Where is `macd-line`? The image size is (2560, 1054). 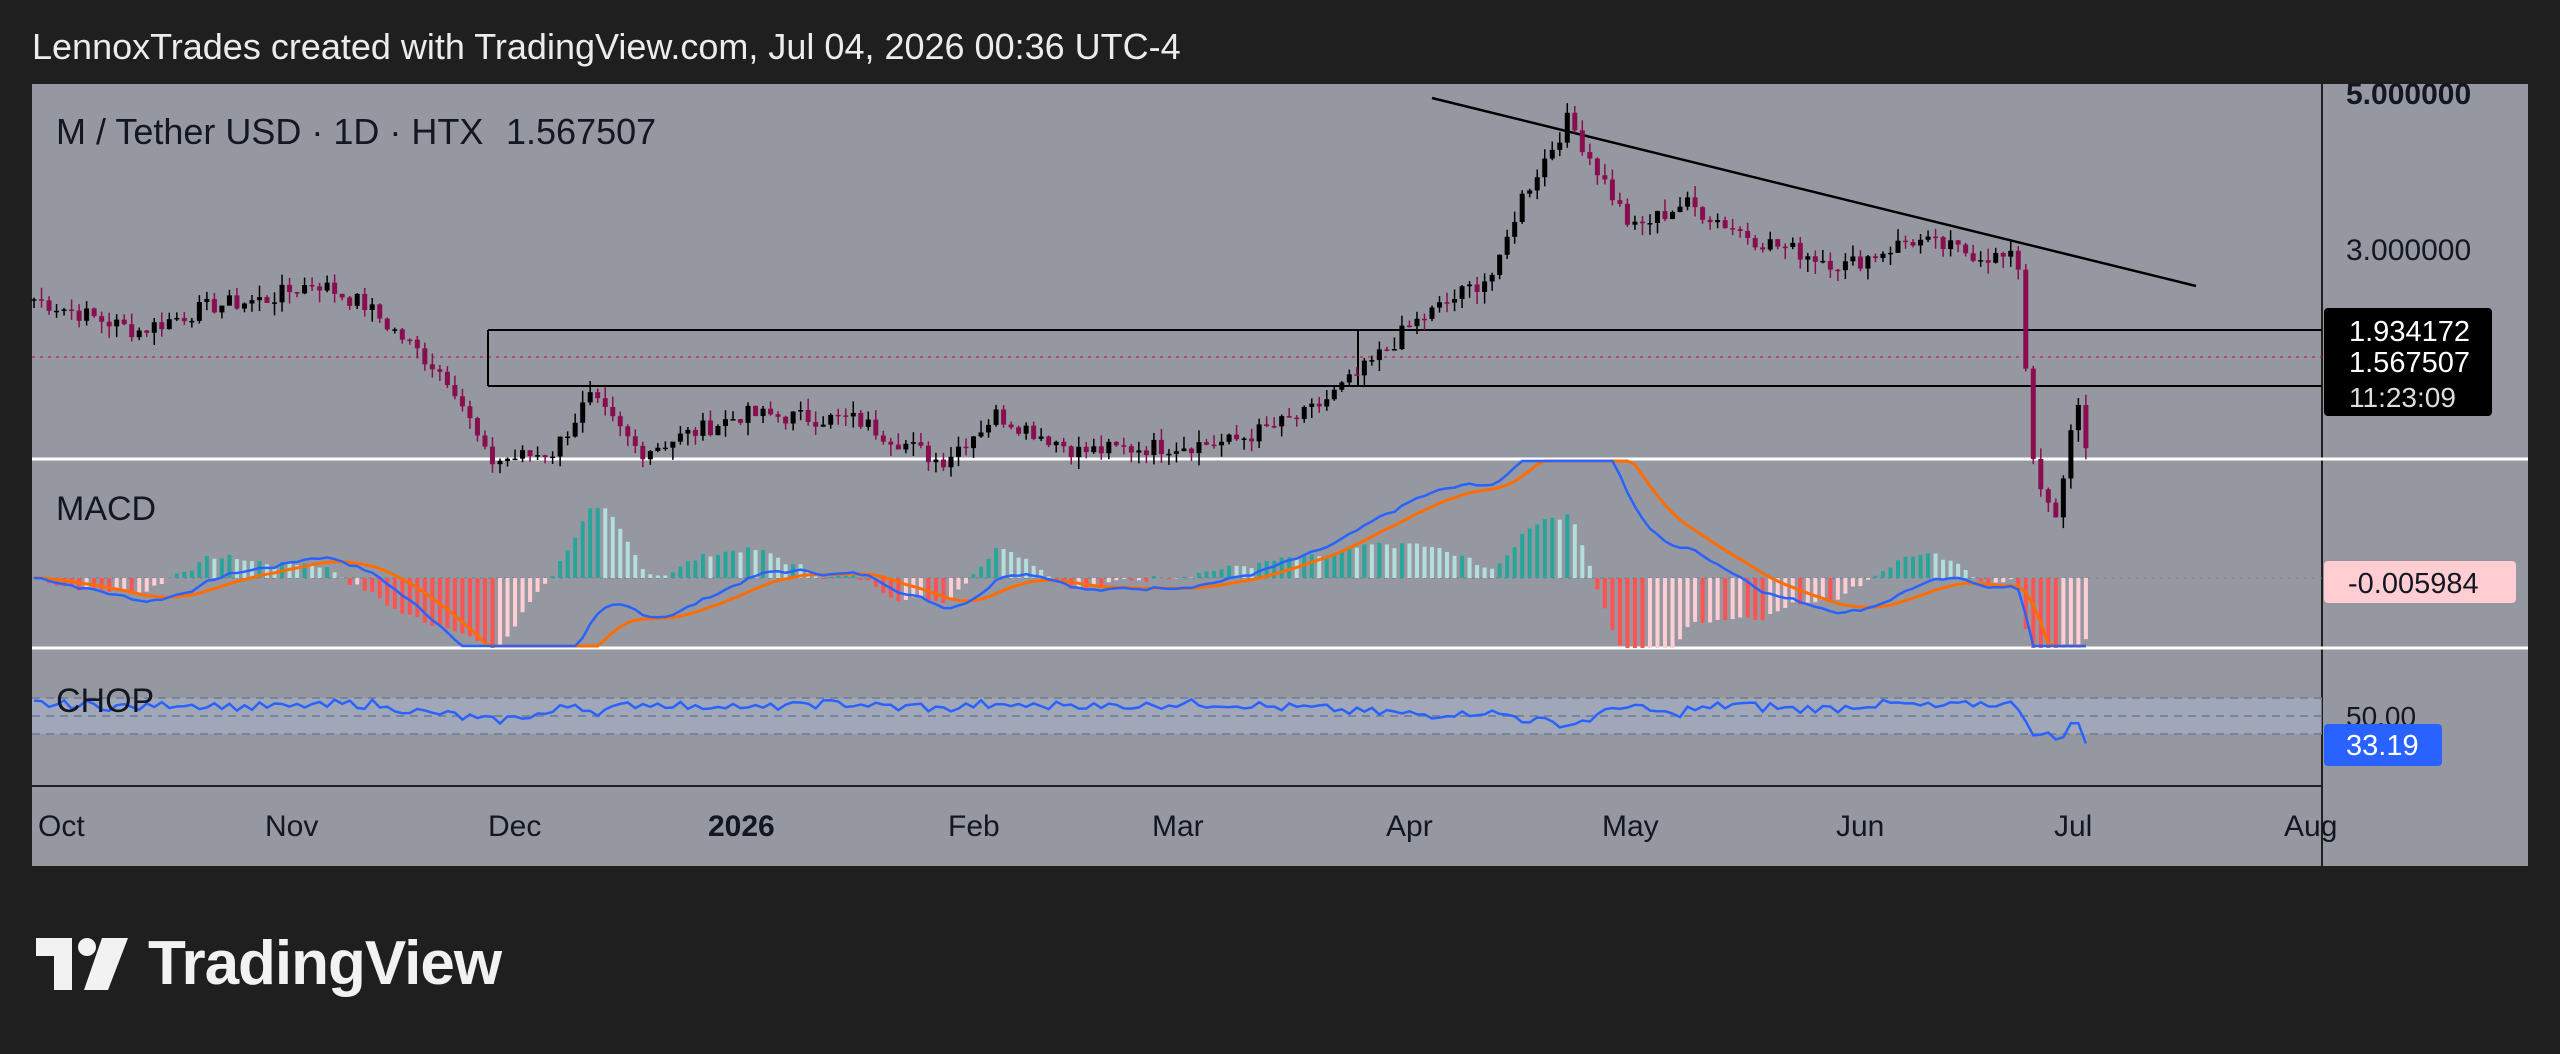
macd-line is located at coordinates (1059, 553).